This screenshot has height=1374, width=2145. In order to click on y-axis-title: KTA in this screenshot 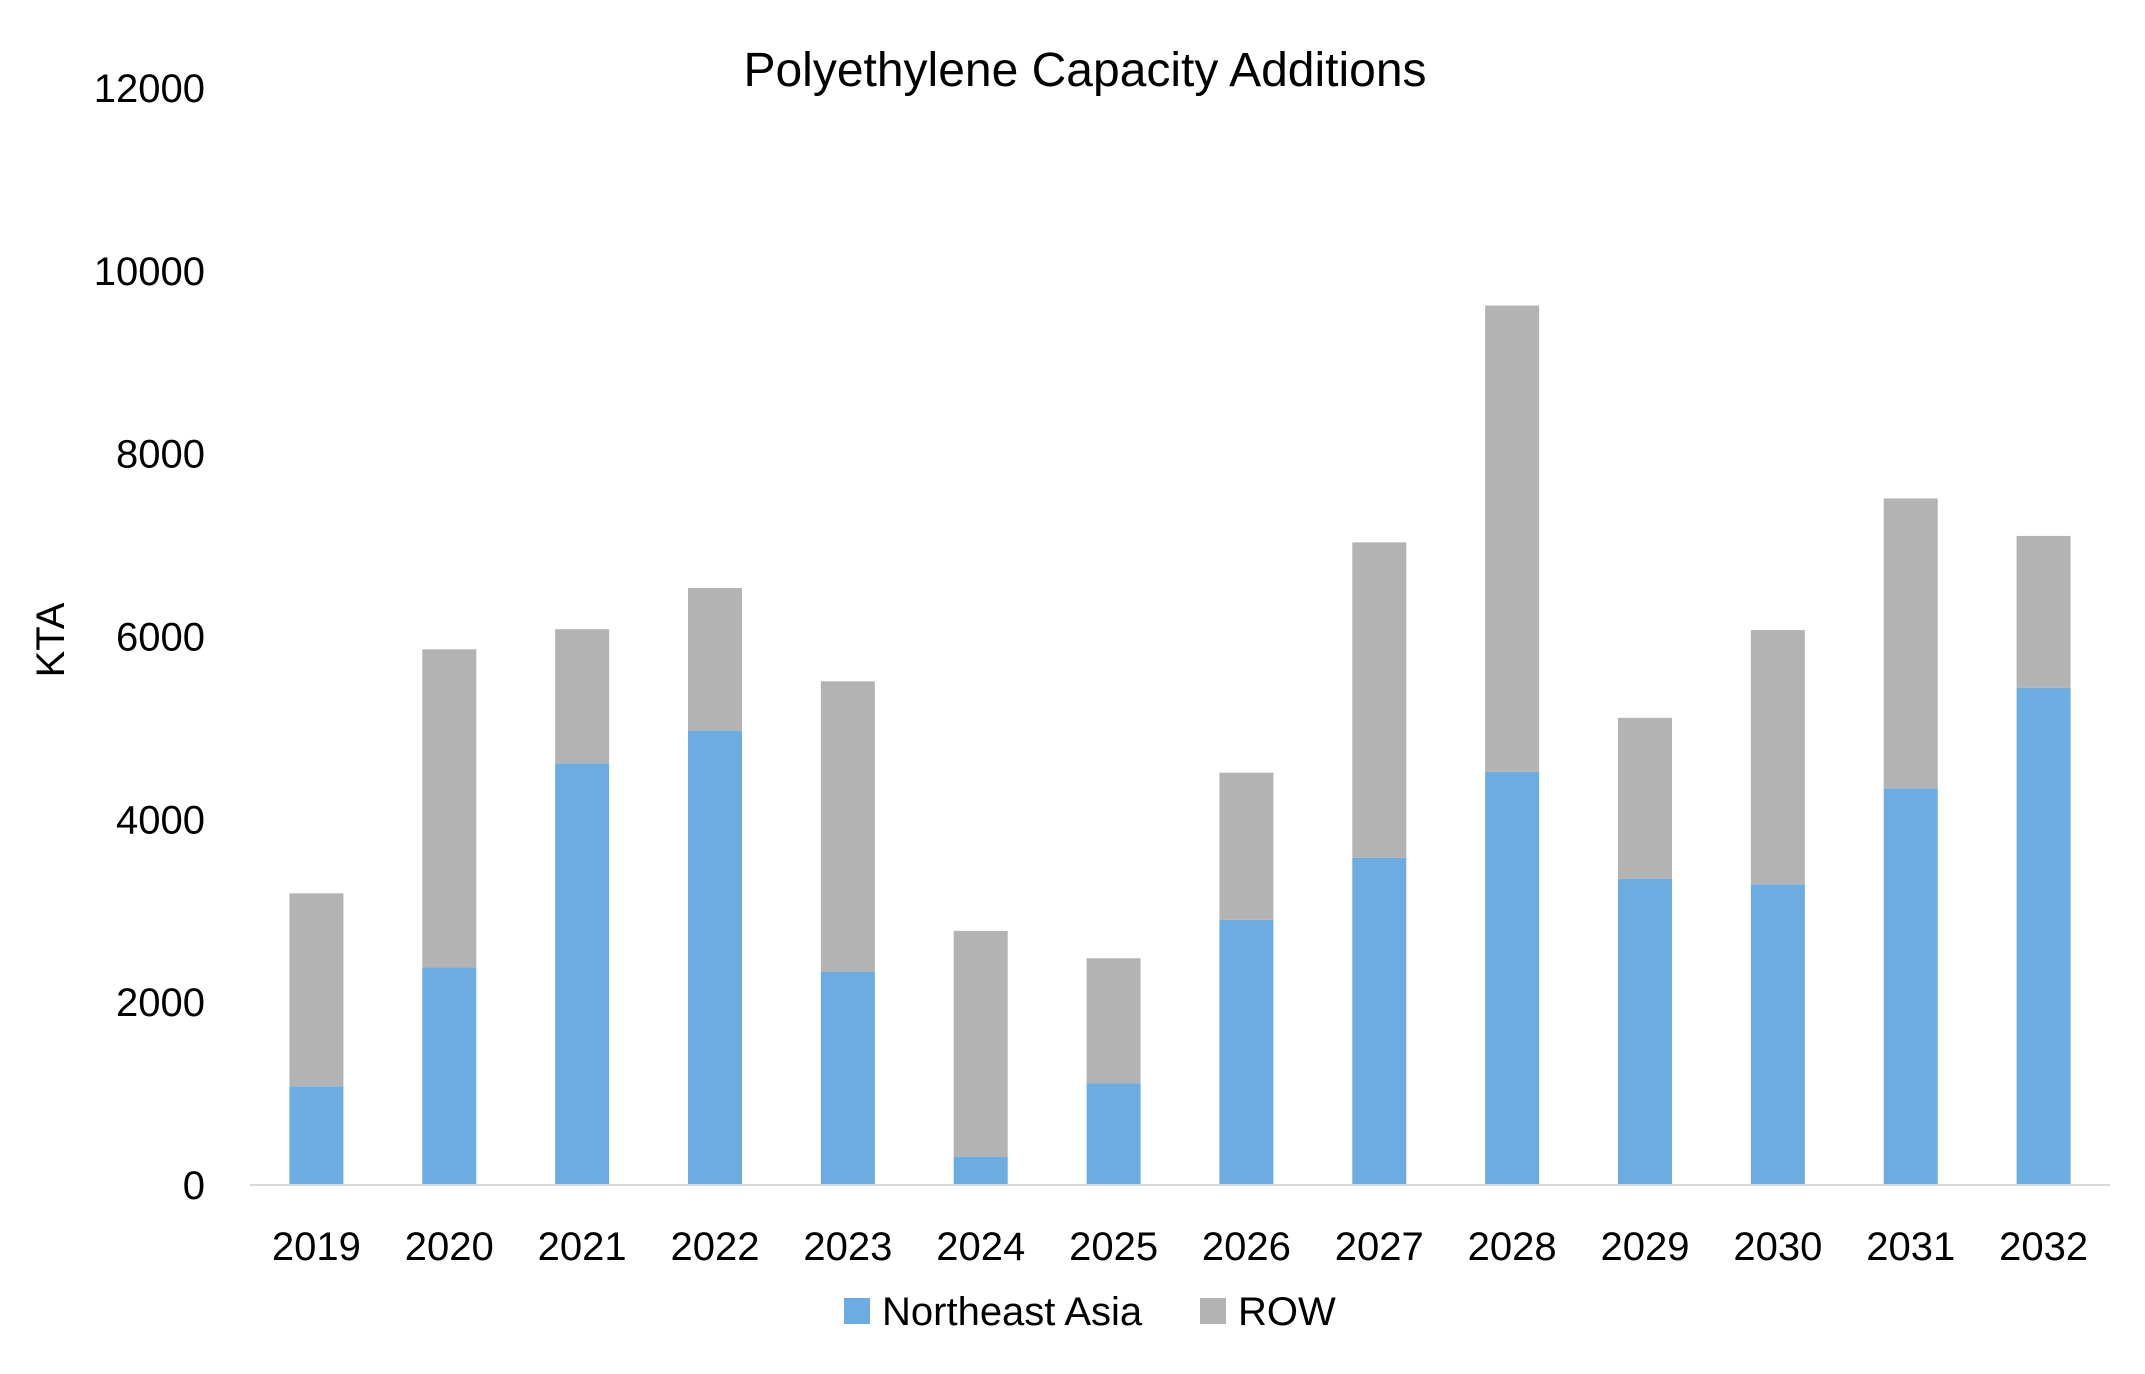, I will do `click(51, 639)`.